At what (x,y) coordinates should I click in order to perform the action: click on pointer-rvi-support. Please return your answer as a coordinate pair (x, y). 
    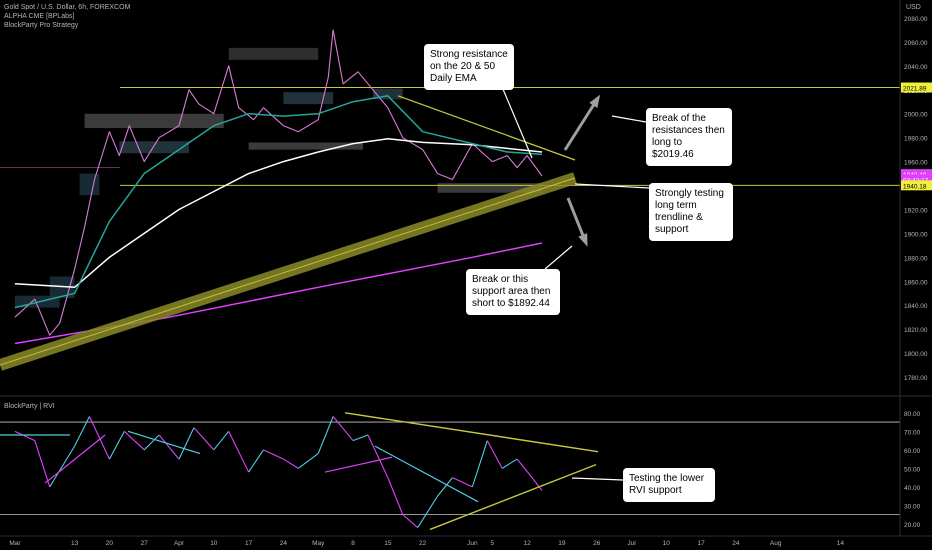
    Looking at the image, I should click on (597, 479).